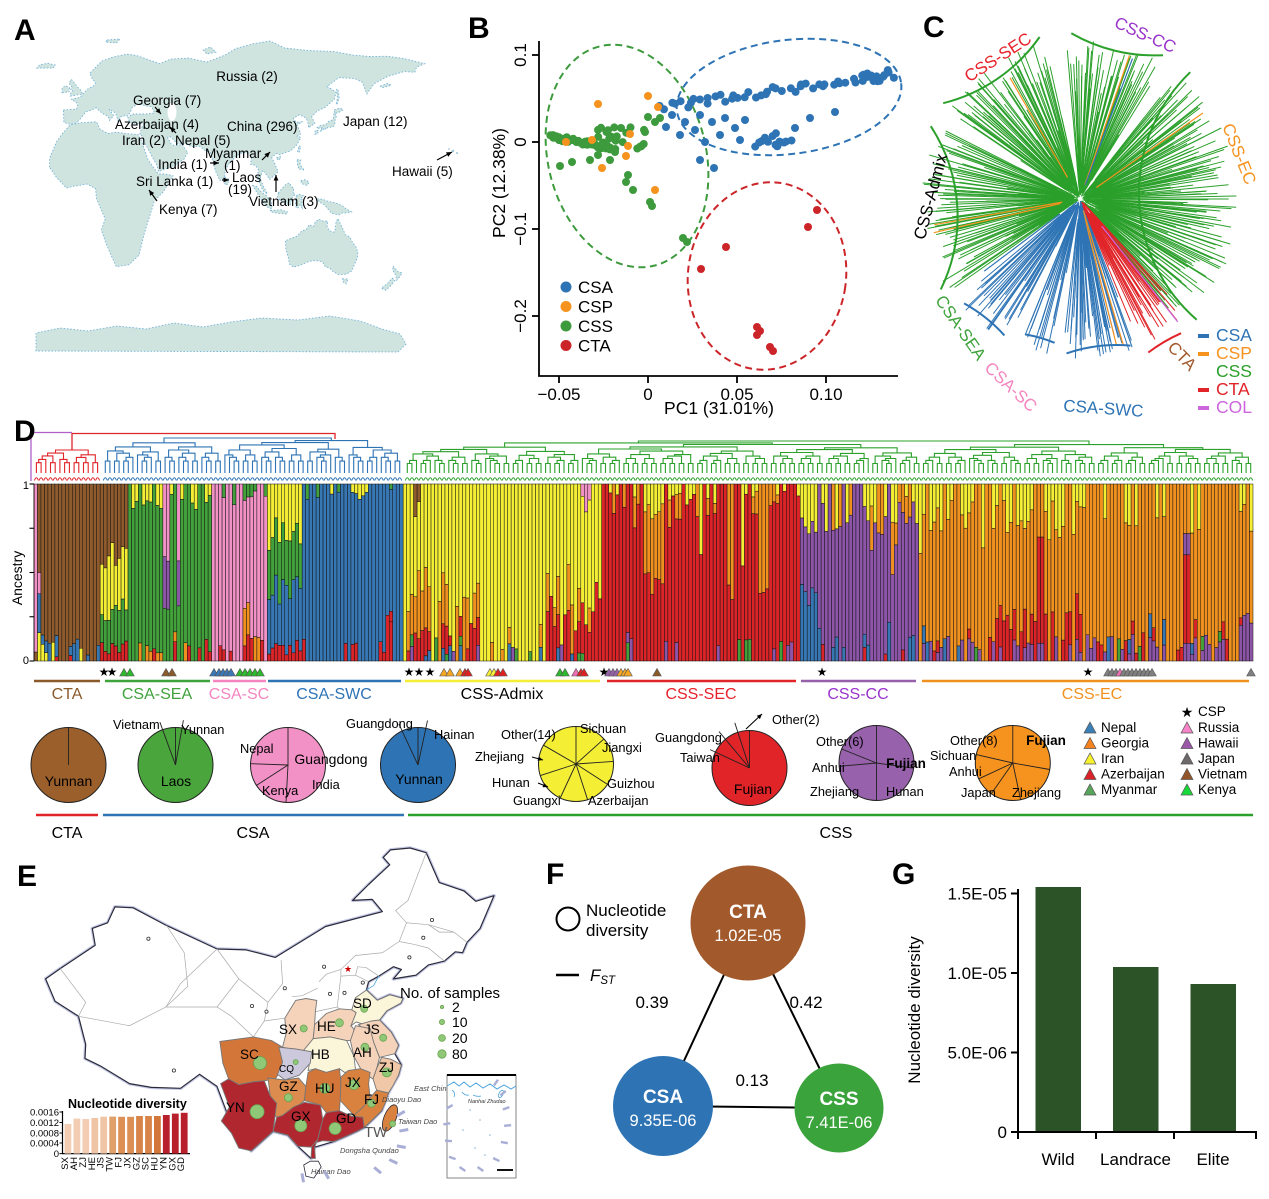 Image resolution: width=1269 pixels, height=1199 pixels. What do you see at coordinates (555, 874) in the screenshot?
I see `svg-text: F` at bounding box center [555, 874].